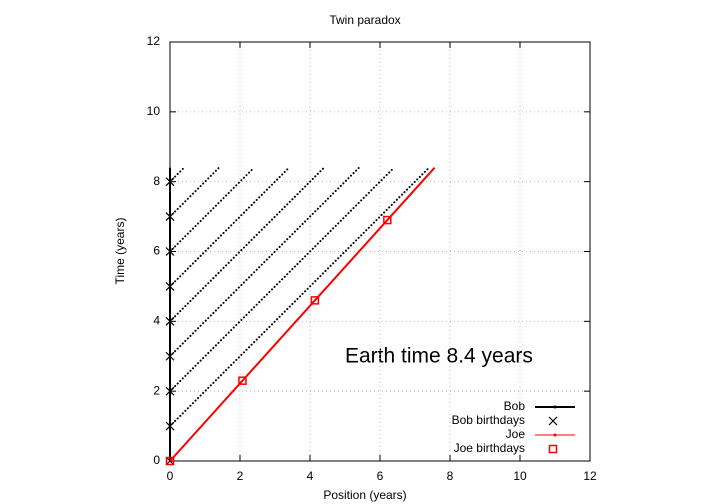 The height and width of the screenshot is (504, 720). Describe the element at coordinates (156, 251) in the screenshot. I see `y-tick-label: 6` at that location.